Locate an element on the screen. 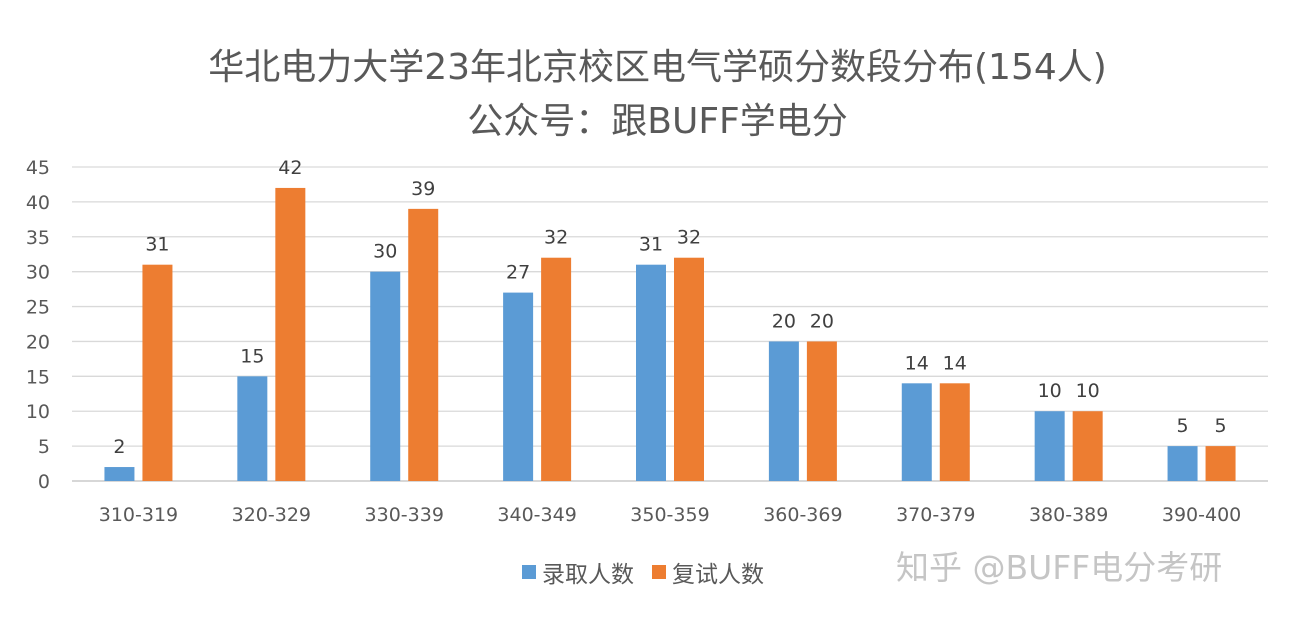 Image resolution: width=1305 pixels, height=617 pixels. y-tick-label: 25 is located at coordinates (38, 308).